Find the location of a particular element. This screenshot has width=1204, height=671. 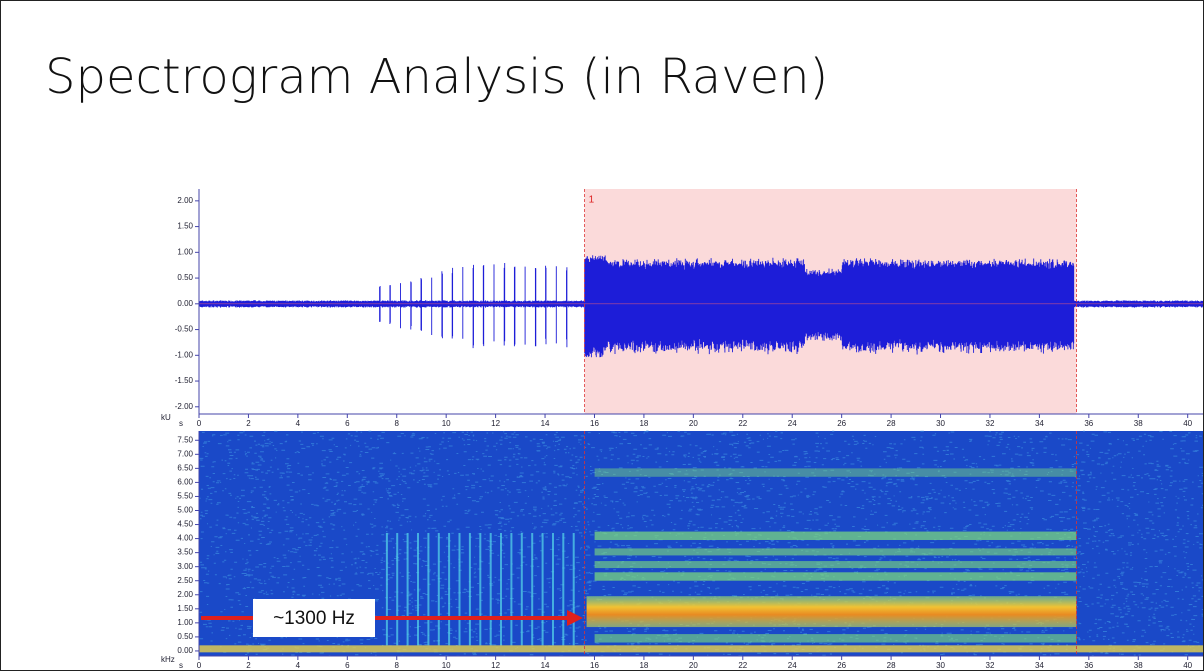

annotation-box is located at coordinates (314, 618).